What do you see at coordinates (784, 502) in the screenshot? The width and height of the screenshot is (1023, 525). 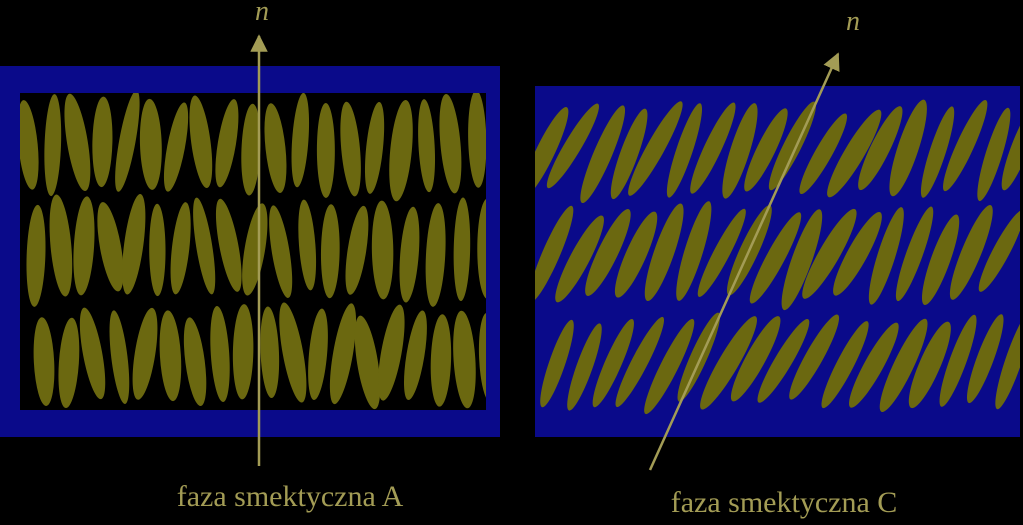 I see `caption: faza smektyczna C` at bounding box center [784, 502].